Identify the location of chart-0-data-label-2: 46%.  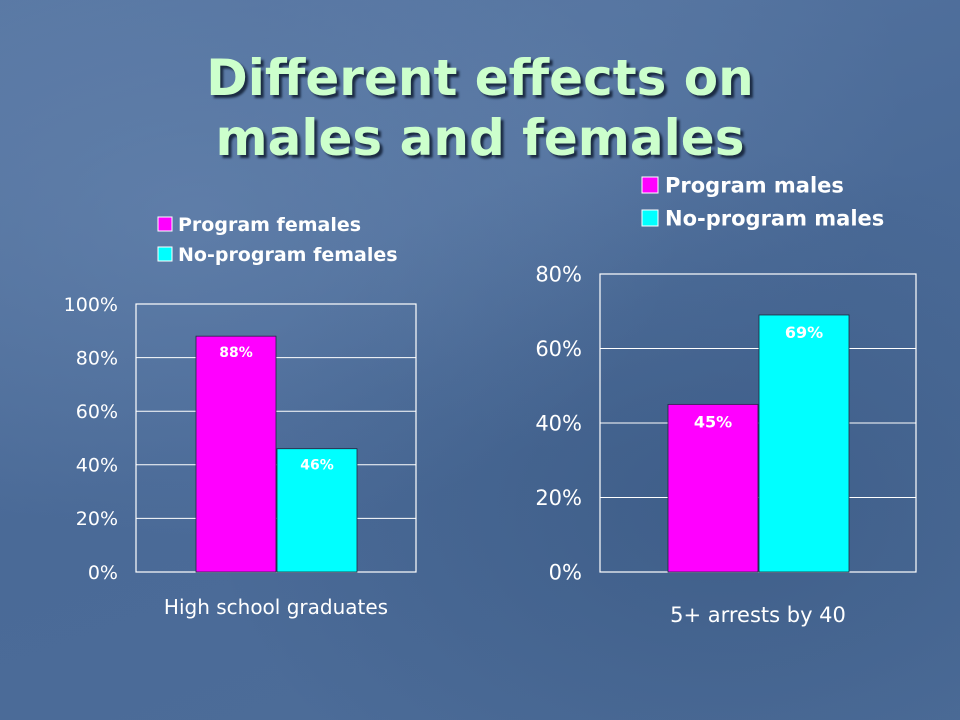
(317, 466).